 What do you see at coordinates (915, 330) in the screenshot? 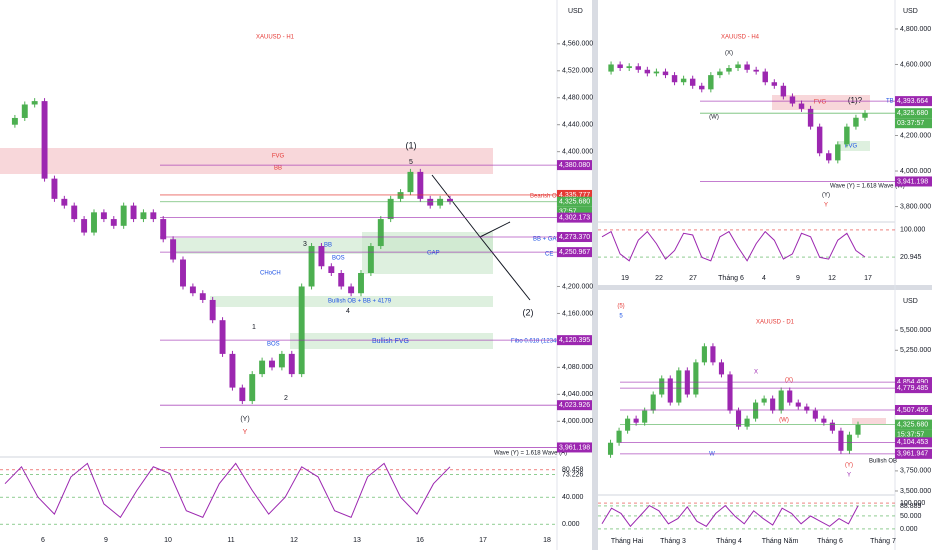
I see `y-tick-label: 5,500.000` at bounding box center [915, 330].